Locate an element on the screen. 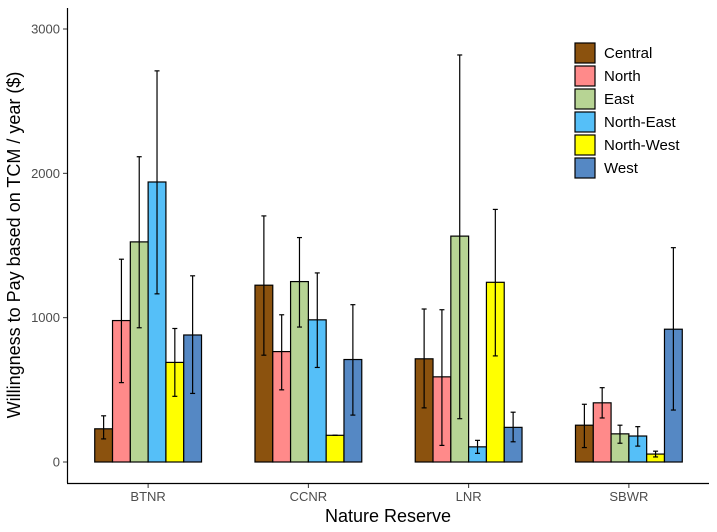 This screenshot has width=717, height=532. legend-item-west: West is located at coordinates (606, 168).